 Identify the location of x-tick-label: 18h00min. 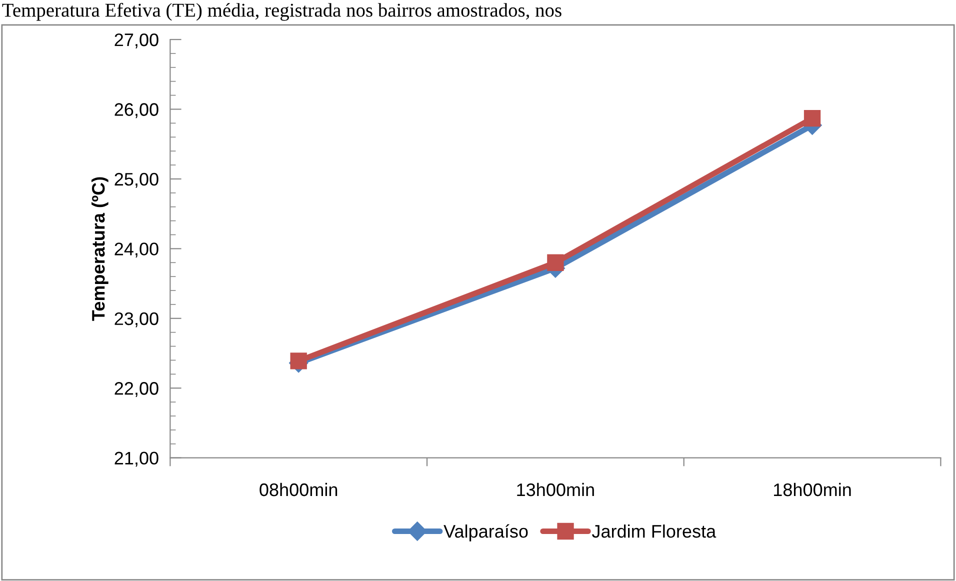
(812, 489).